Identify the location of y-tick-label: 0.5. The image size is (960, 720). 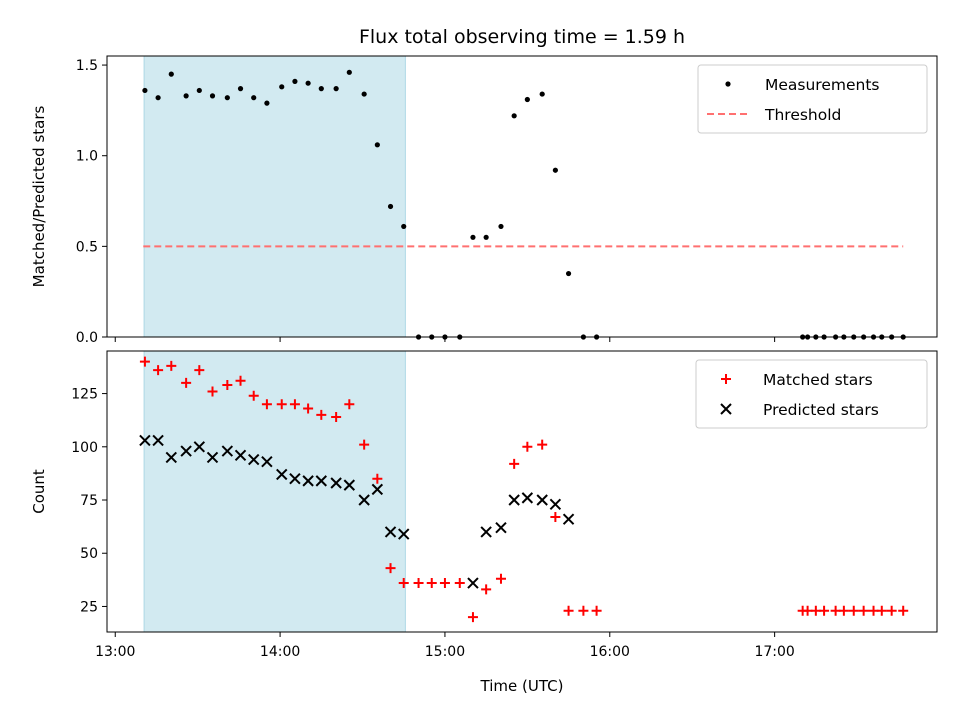
(87, 247).